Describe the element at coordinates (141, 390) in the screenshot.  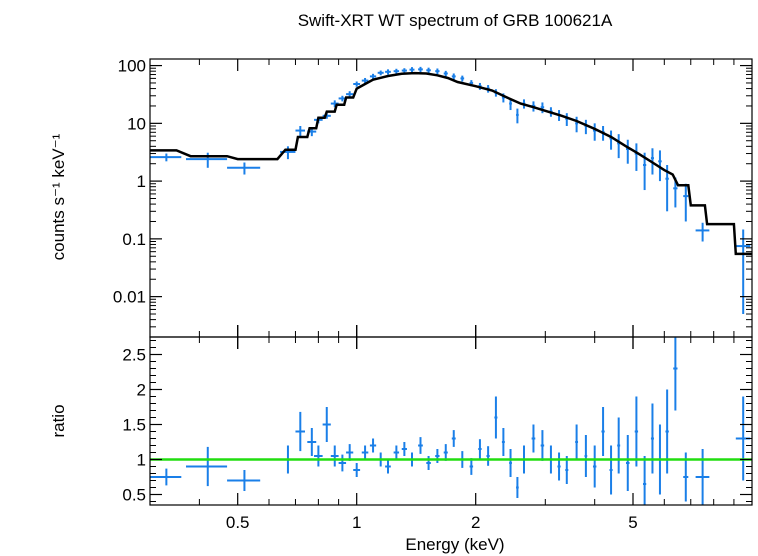
I see `ratio-y-tick-label: 2` at that location.